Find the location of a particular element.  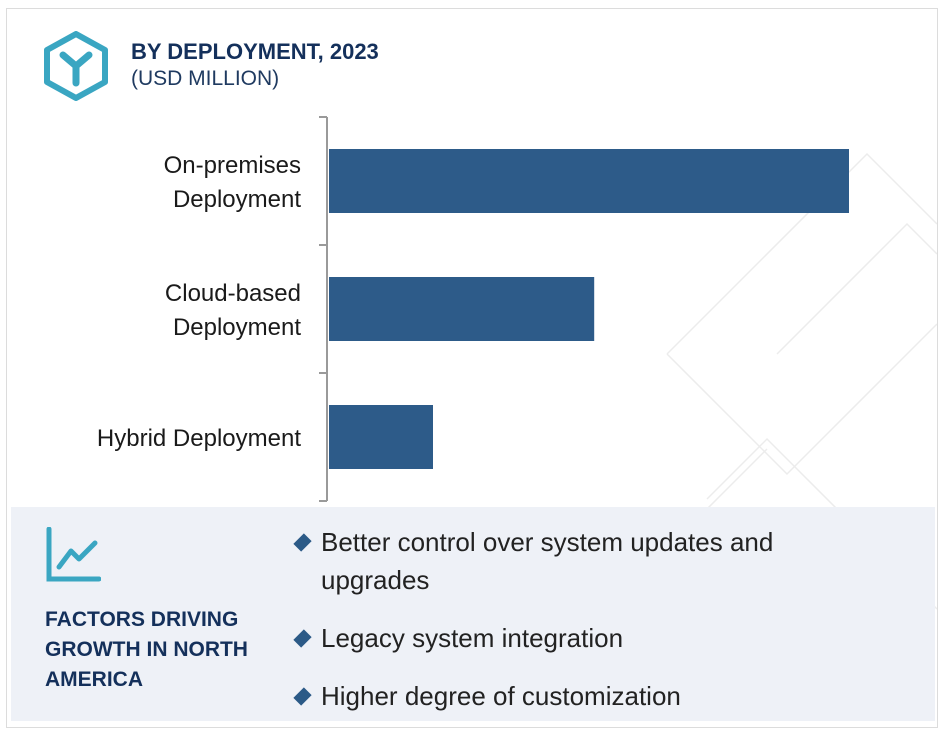

factor-item: Legacy system integration is located at coordinates (573, 638).